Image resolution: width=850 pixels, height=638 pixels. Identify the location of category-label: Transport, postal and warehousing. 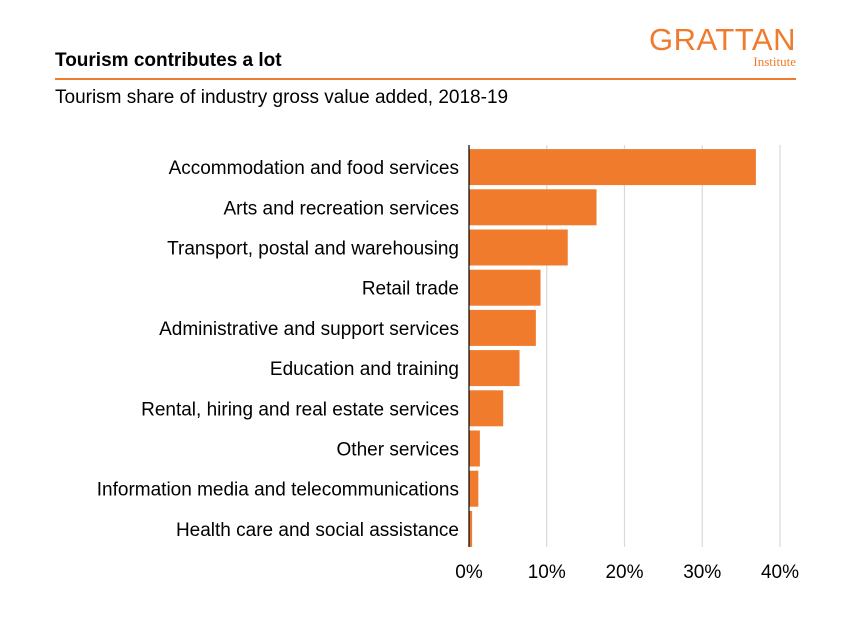
(313, 249).